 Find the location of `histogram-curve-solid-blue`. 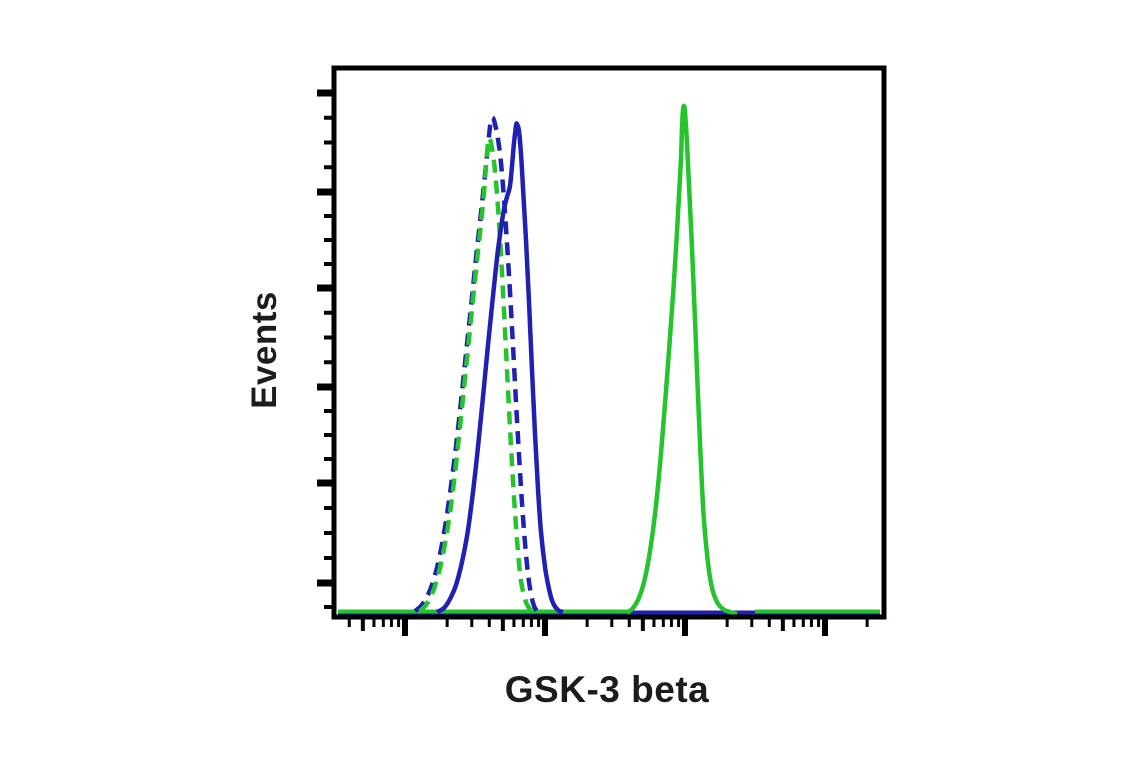

histogram-curve-solid-blue is located at coordinates (499, 368).